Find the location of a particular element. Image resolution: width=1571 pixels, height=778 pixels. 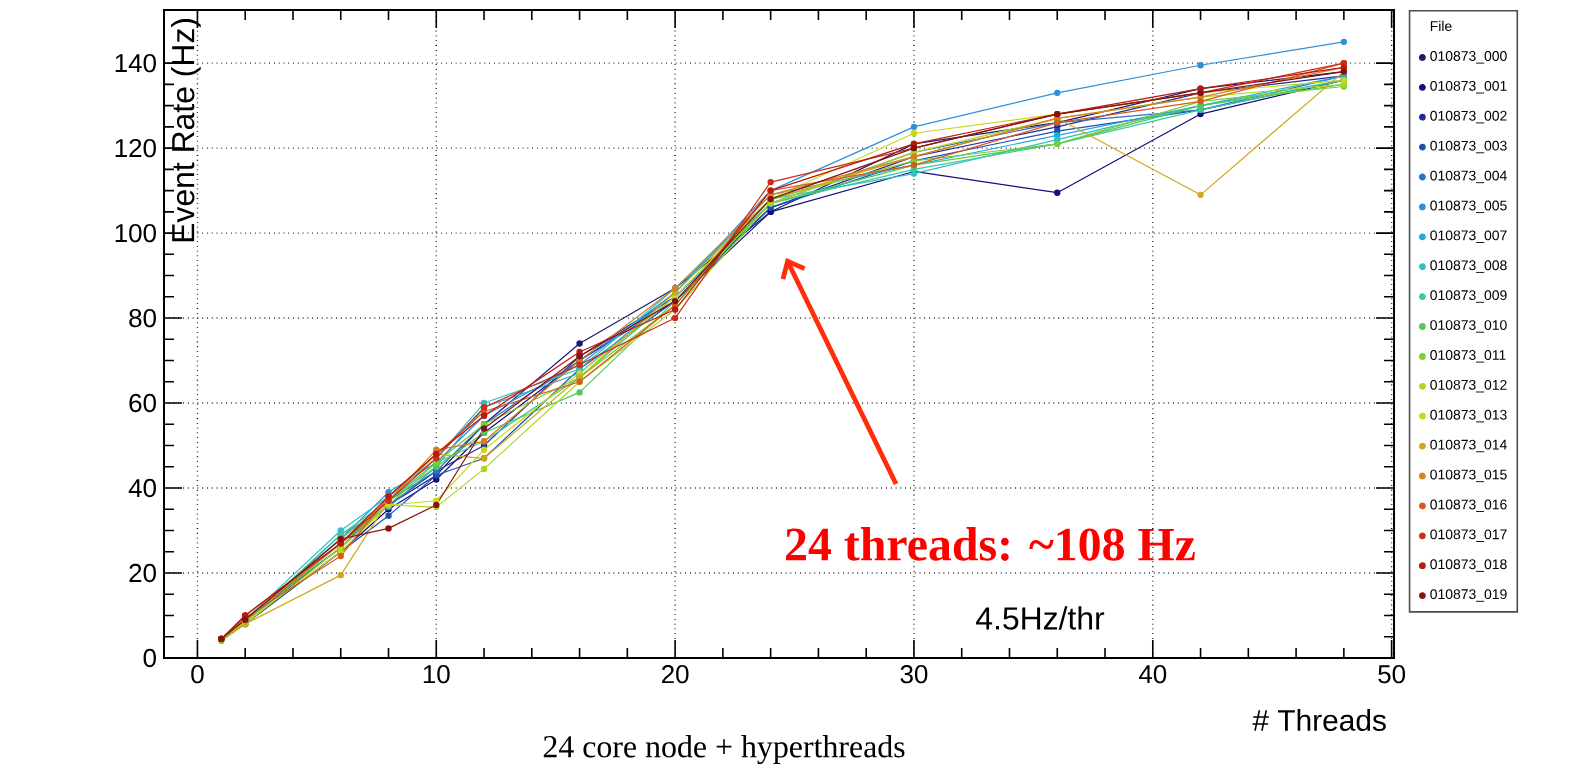

x-tick-label: 40 is located at coordinates (1152, 674).